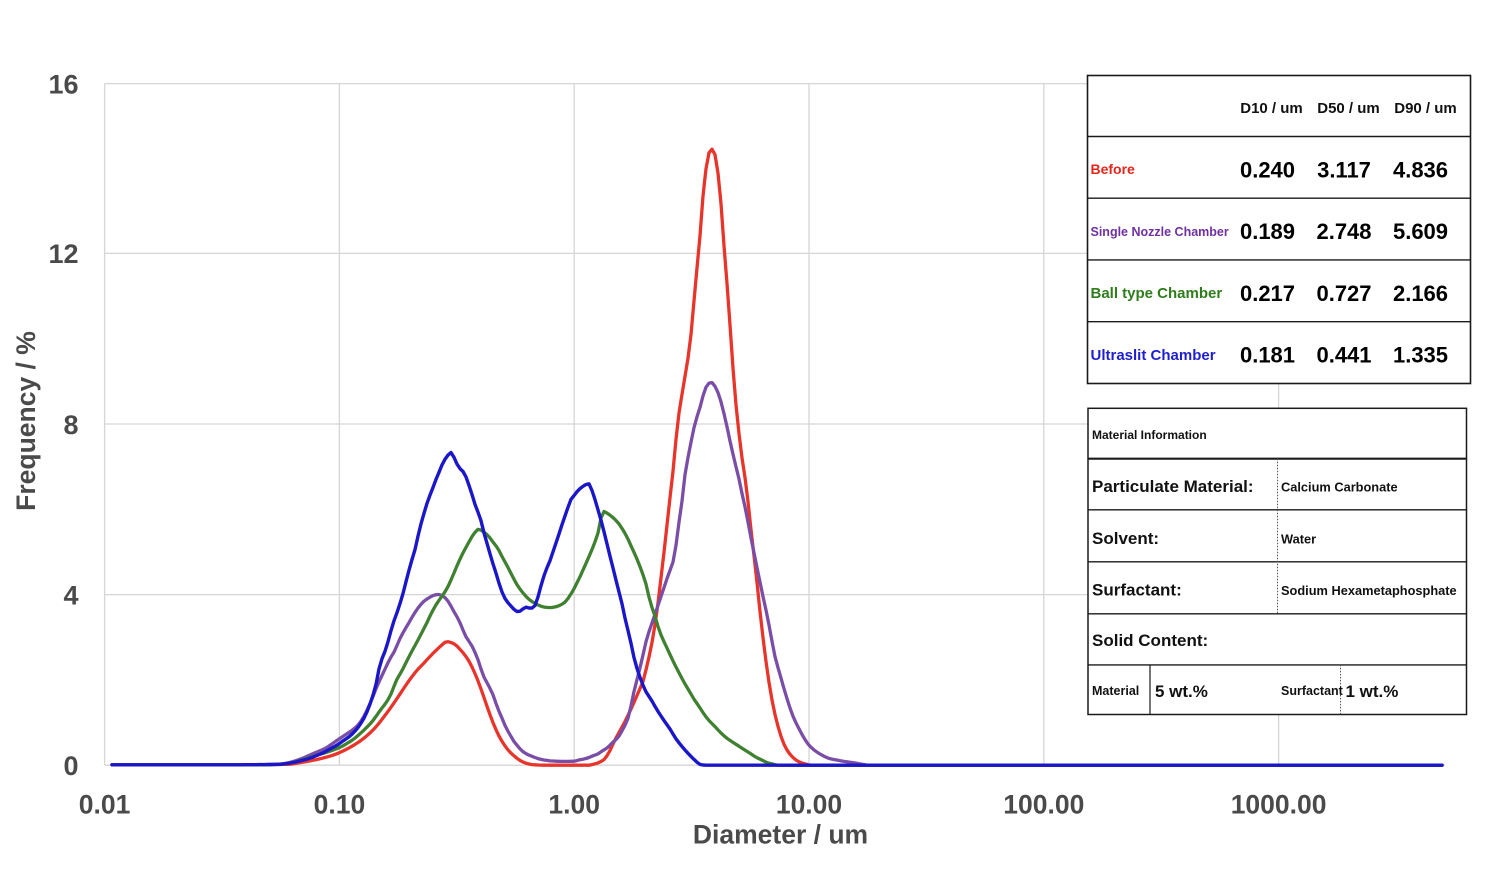  I want to click on svg-text: 4.836, so click(1420, 170).